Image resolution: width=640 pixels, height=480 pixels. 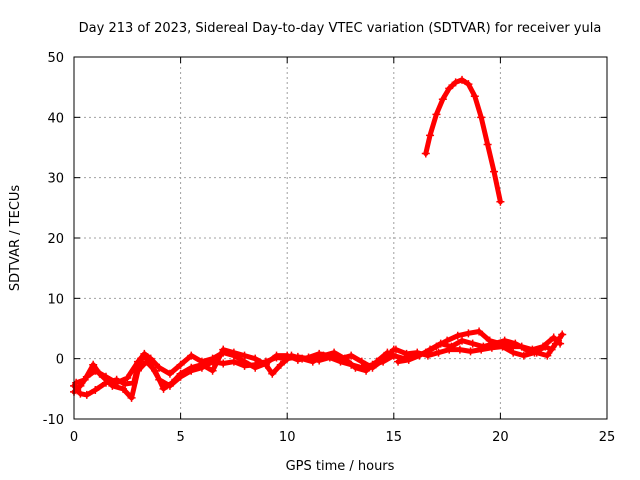 I want to click on y-tick-label: 30, so click(x=55, y=179).